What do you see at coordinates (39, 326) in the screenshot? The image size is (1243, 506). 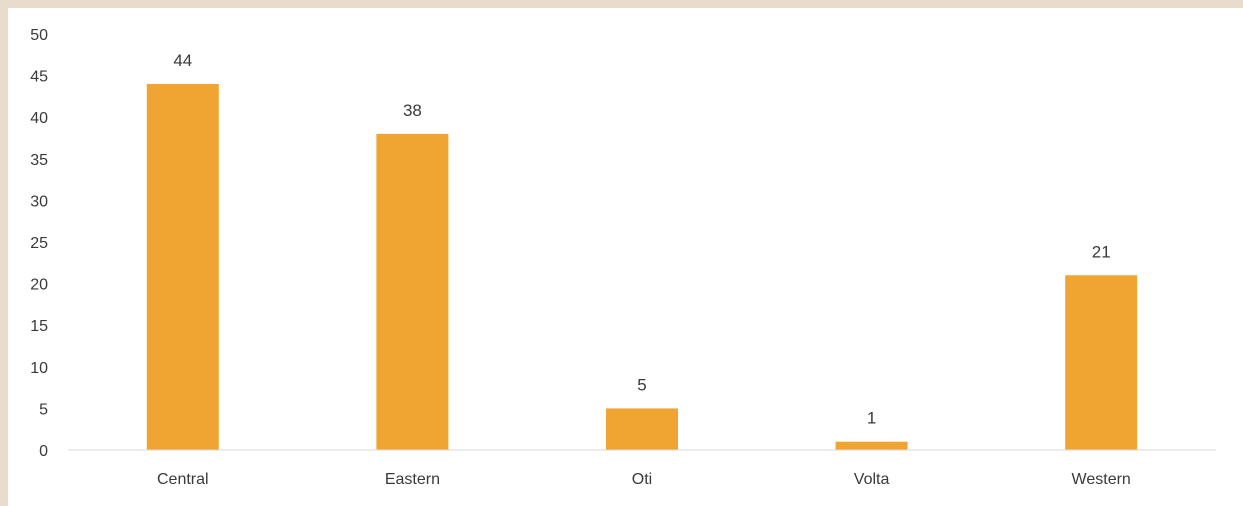 I see `y-tick-label: 15` at bounding box center [39, 326].